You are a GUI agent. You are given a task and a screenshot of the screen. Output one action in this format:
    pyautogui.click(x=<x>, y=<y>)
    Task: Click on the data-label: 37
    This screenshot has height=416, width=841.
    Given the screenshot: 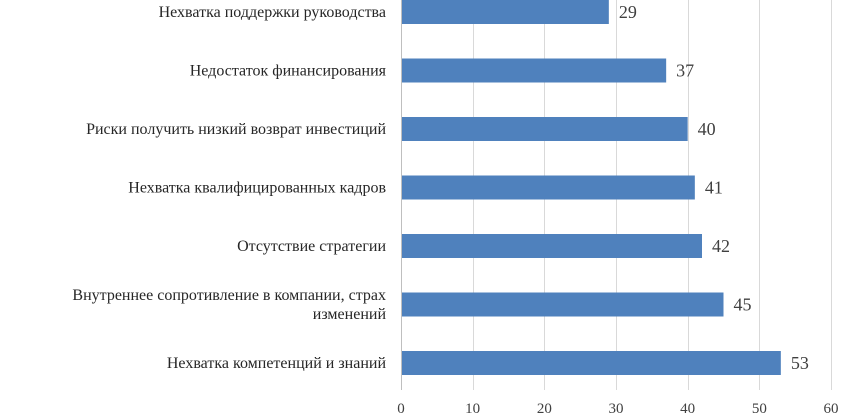 What is the action you would take?
    pyautogui.click(x=685, y=71)
    